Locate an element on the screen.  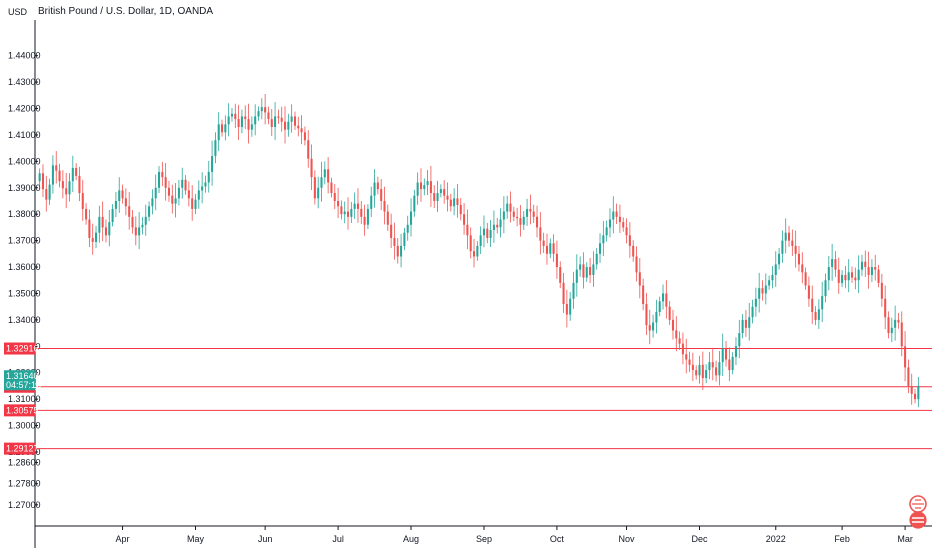
x-tick-label: Nov is located at coordinates (627, 539).